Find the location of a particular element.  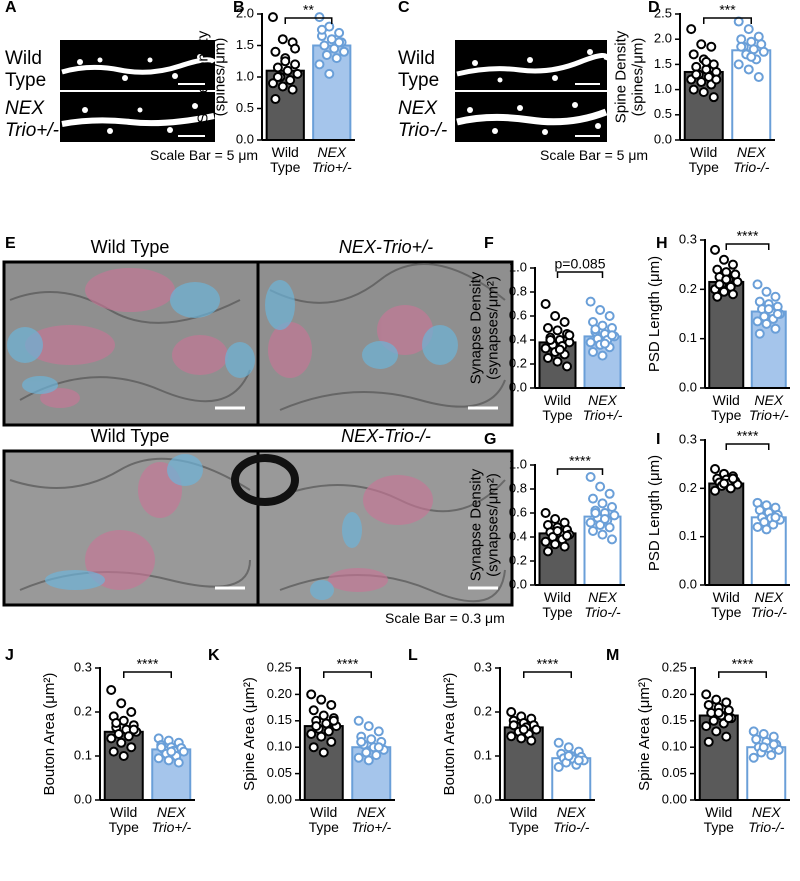

y-tick-label: 1.0 is located at coordinates (663, 88).